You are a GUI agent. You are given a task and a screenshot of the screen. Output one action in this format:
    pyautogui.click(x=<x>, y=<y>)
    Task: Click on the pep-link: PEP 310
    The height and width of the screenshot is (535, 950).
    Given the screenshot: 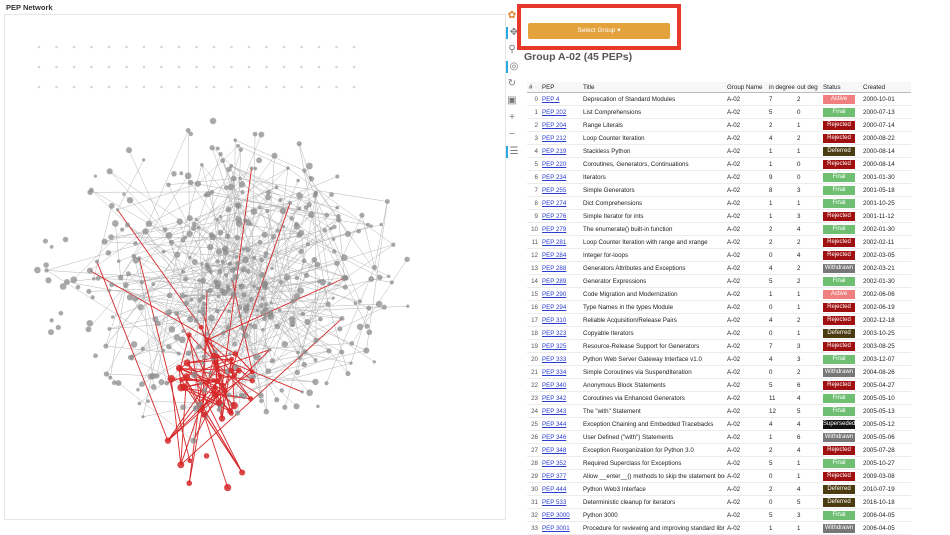 What is the action you would take?
    pyautogui.click(x=554, y=320)
    